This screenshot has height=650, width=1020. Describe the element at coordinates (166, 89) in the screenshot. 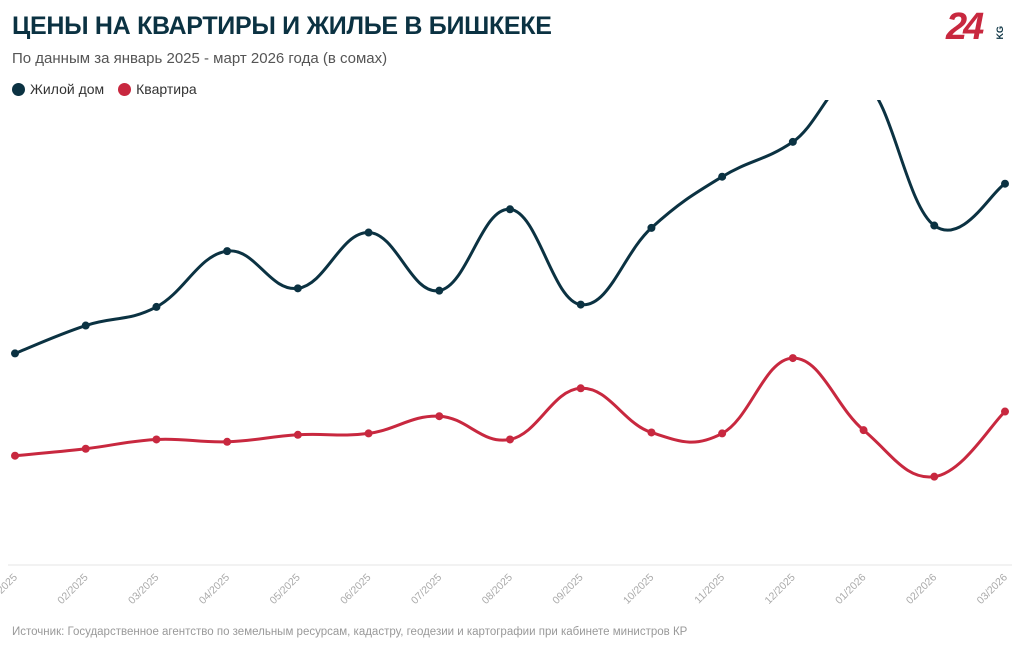

I see `legend-label-apartment: Квартира` at that location.